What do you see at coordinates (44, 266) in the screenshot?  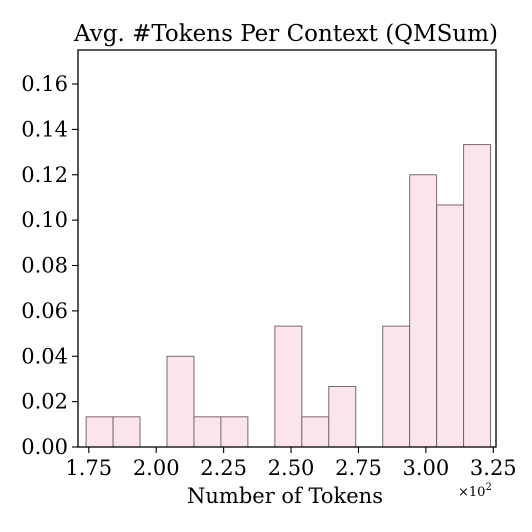 I see `y-tick-label-4: 0.08` at bounding box center [44, 266].